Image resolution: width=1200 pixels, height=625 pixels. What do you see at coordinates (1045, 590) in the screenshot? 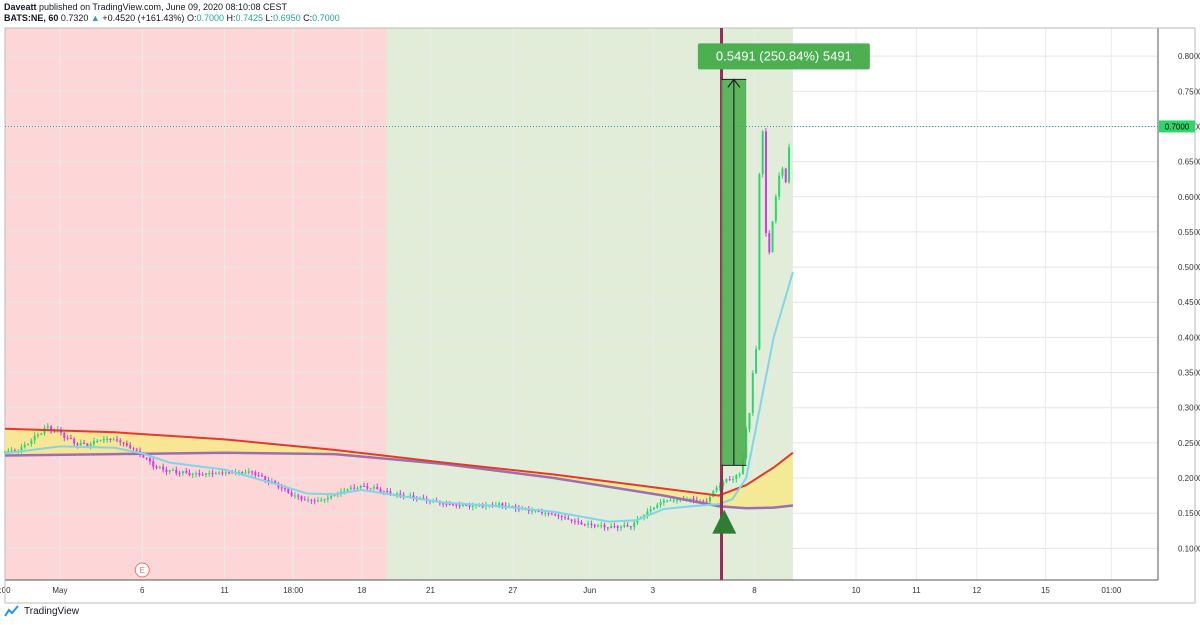
I see `x-tick-label: 15` at bounding box center [1045, 590].